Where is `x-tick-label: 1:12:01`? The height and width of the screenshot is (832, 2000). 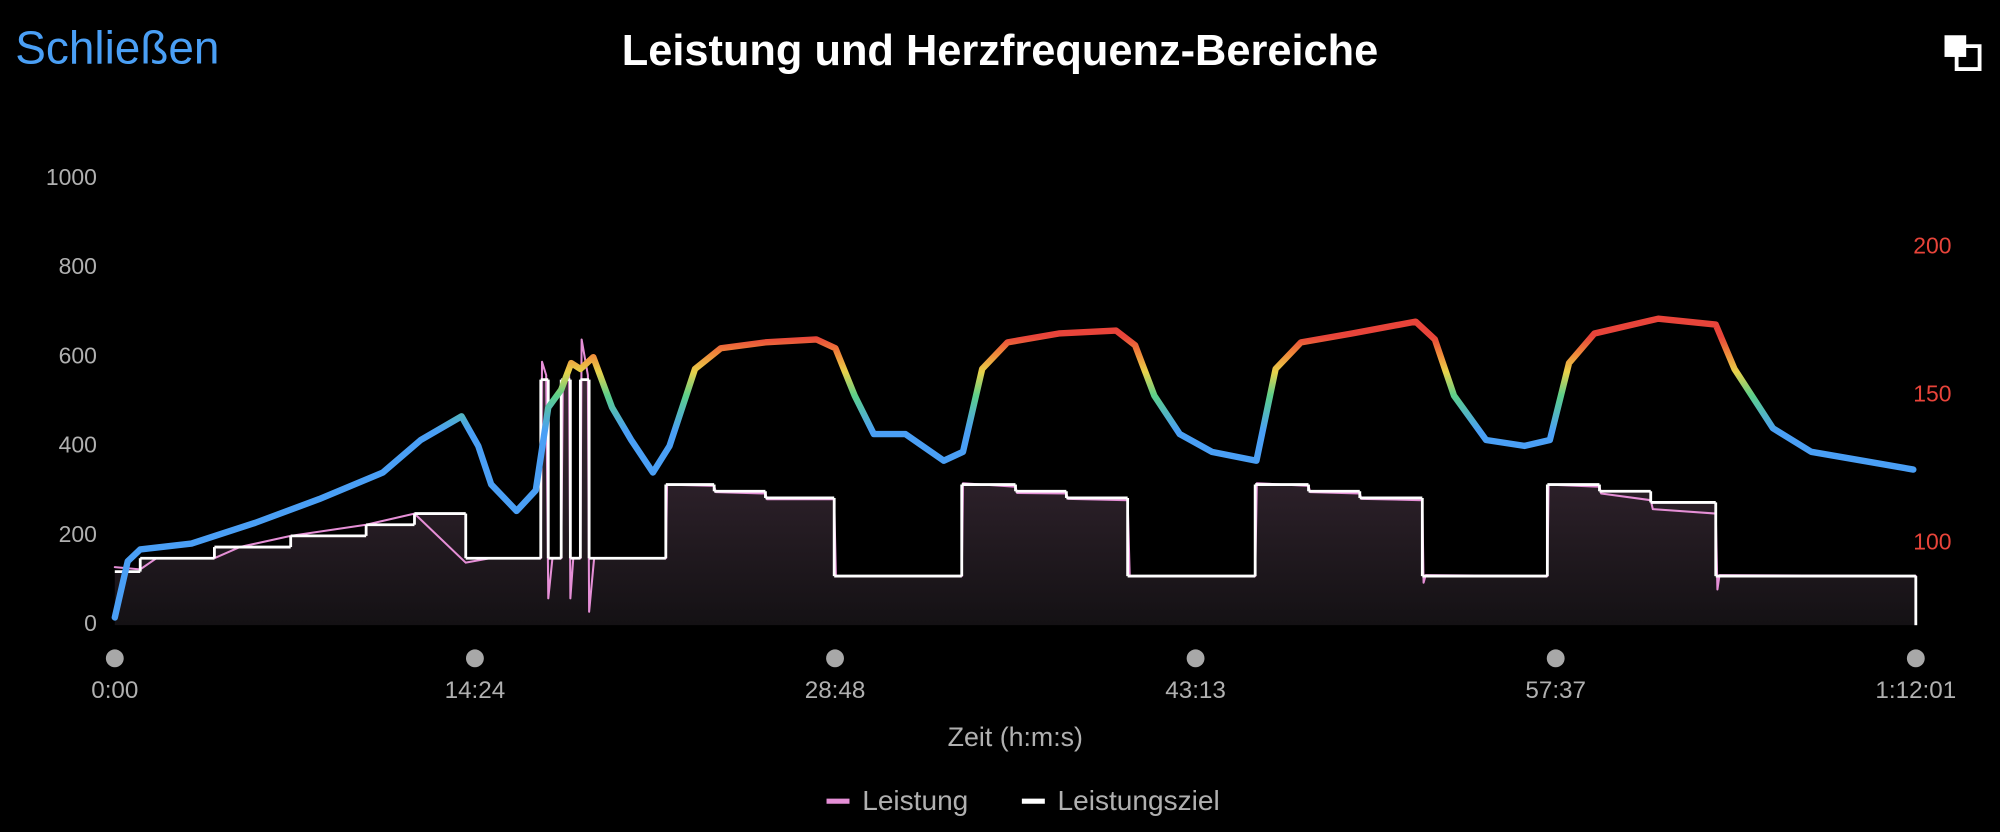 x-tick-label: 1:12:01 is located at coordinates (1915, 690).